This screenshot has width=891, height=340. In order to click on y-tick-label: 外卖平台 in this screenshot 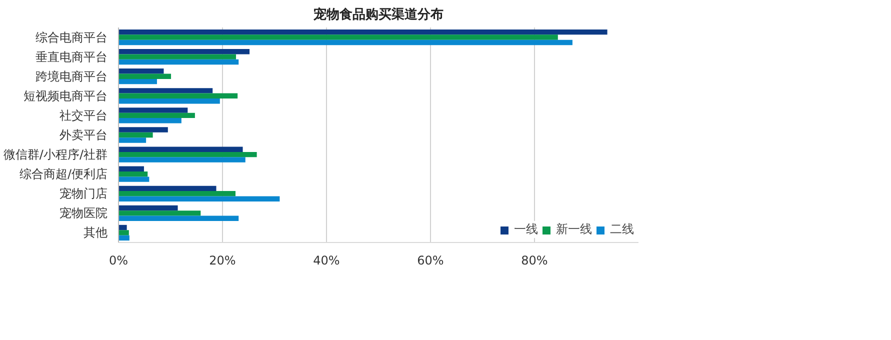, I will do `click(84, 135)`.